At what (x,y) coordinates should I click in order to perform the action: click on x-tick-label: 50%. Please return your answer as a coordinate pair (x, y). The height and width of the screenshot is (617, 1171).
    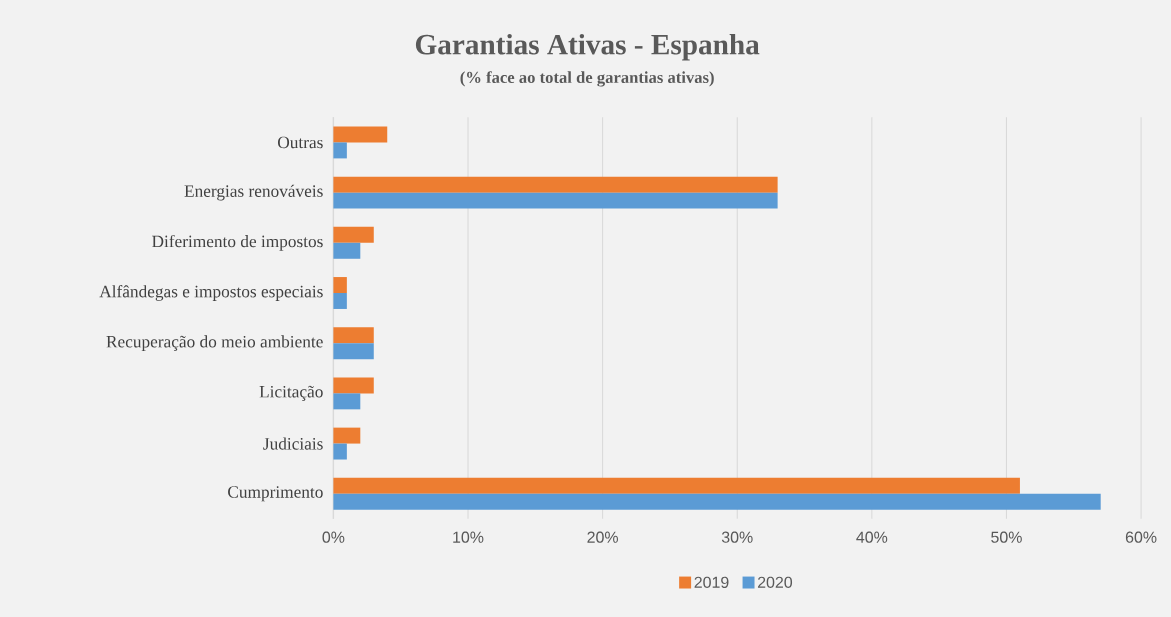
    Looking at the image, I should click on (1006, 537).